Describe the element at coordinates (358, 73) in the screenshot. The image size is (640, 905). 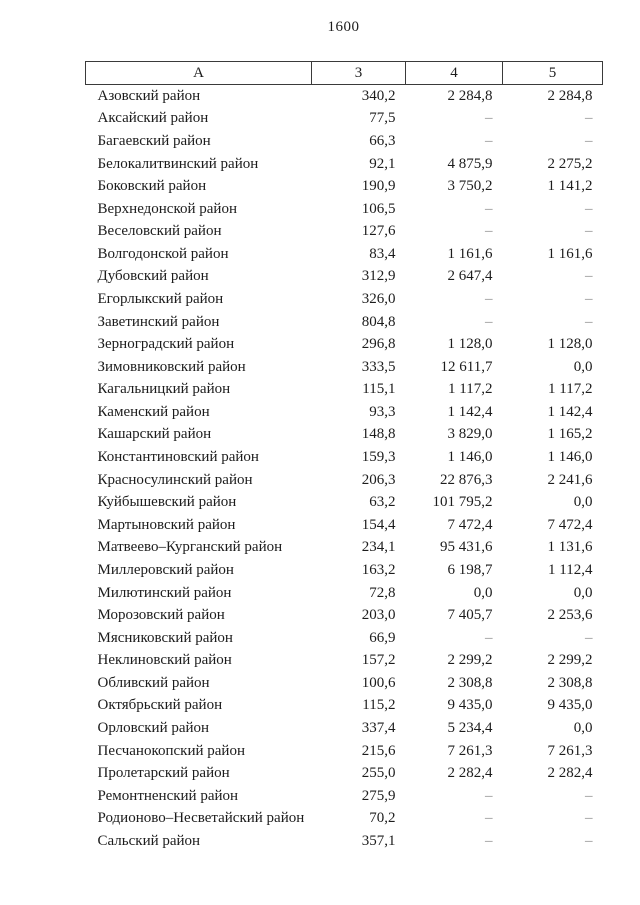
I see `header-cell-3: 3` at that location.